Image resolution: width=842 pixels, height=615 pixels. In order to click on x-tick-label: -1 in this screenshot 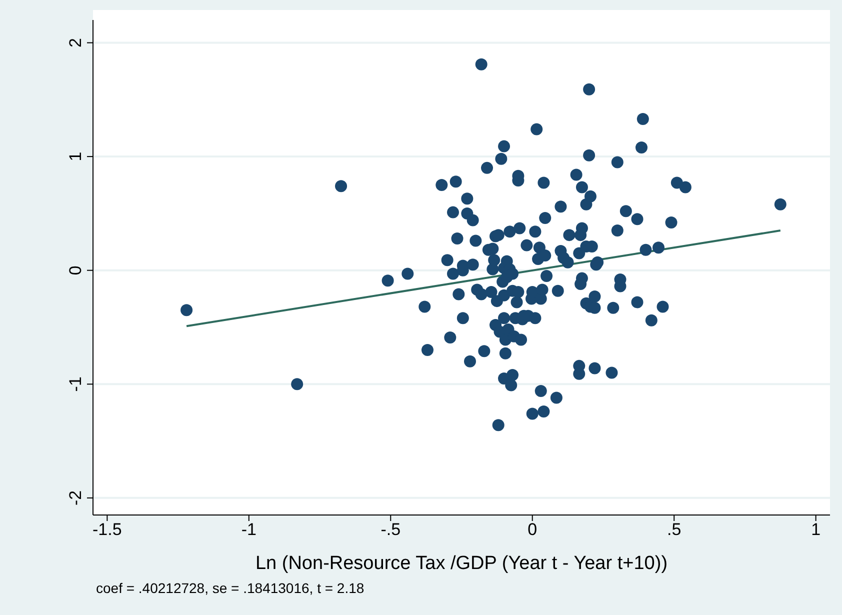, I will do `click(248, 530)`.